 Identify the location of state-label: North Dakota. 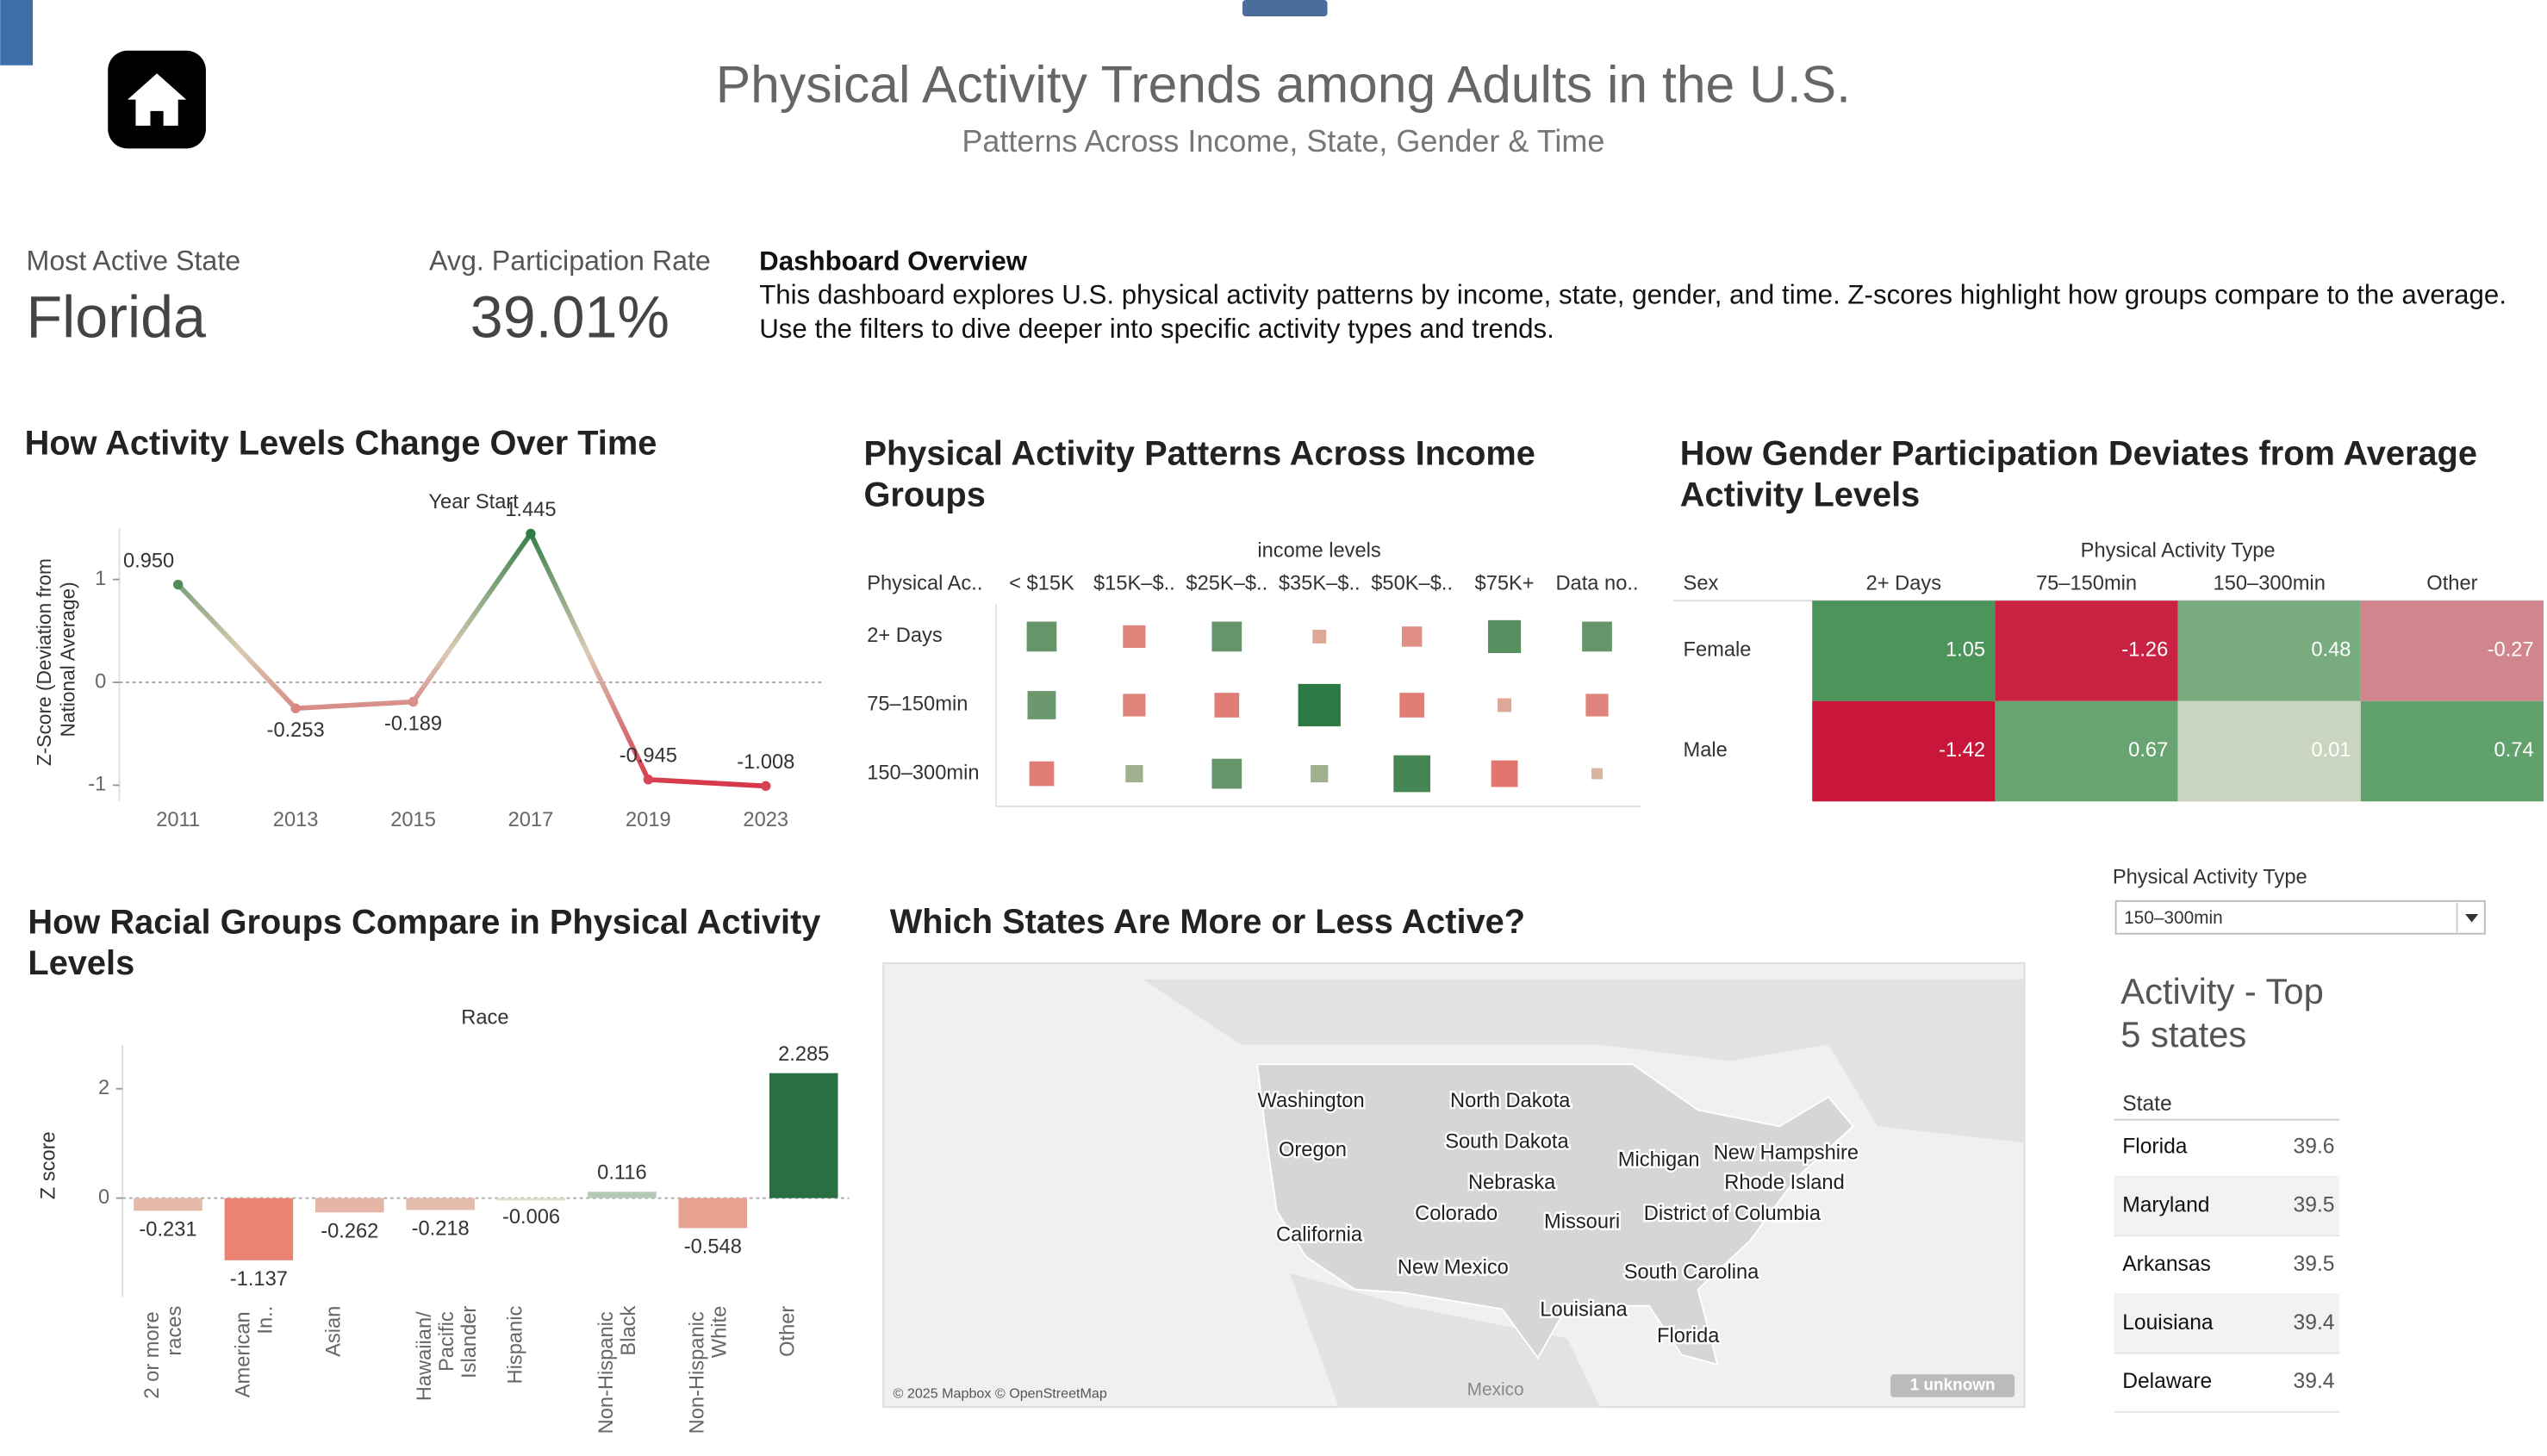
(1510, 1101).